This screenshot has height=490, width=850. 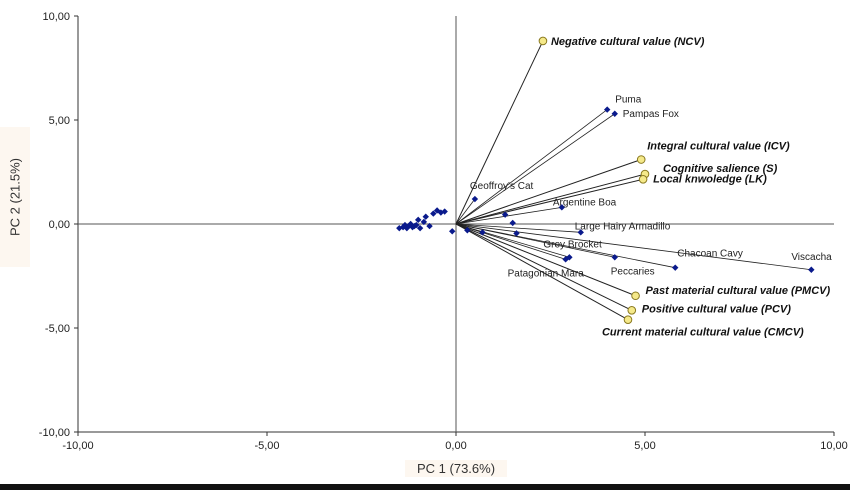 I want to click on species-label: Grey Brocket, so click(x=572, y=244).